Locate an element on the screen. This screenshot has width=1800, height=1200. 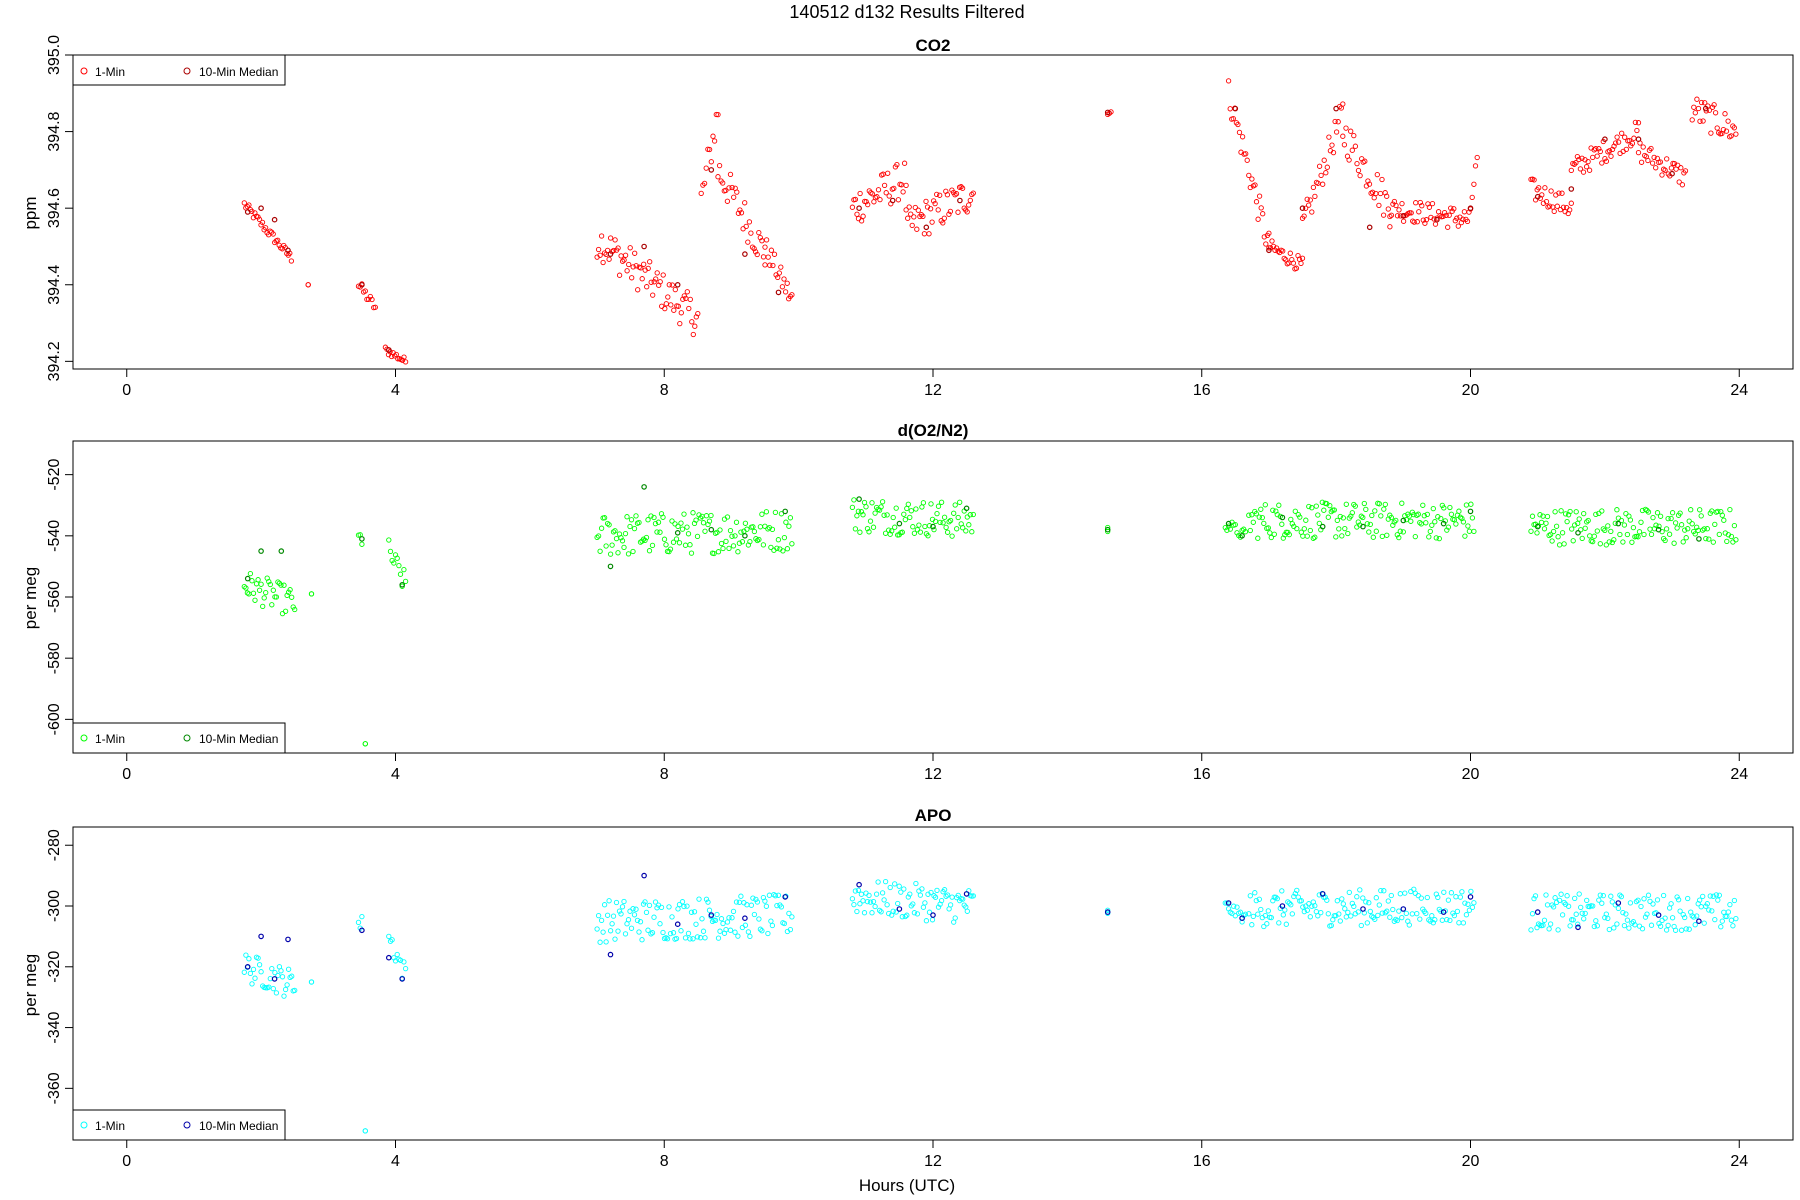
co2-title: CO2 is located at coordinates (933, 45).